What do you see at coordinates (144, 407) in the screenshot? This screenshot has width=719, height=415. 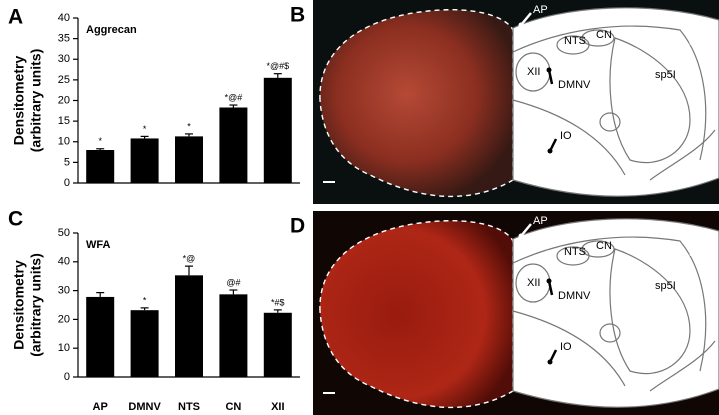 I see `x-tick-label: DMNV` at bounding box center [144, 407].